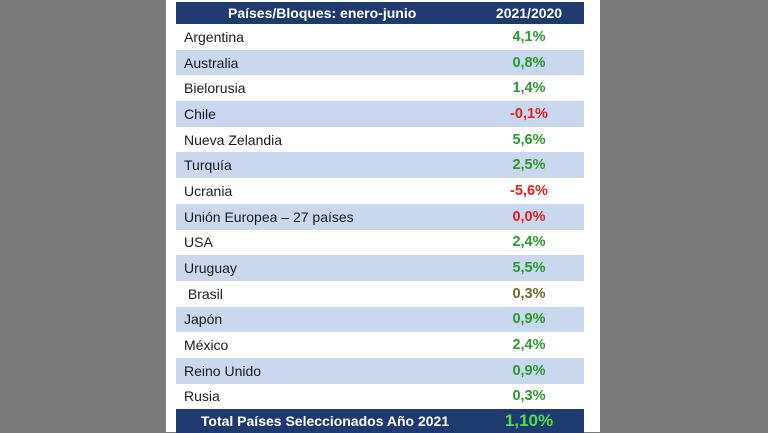  What do you see at coordinates (325, 165) in the screenshot?
I see `country-name: Turquía` at bounding box center [325, 165].